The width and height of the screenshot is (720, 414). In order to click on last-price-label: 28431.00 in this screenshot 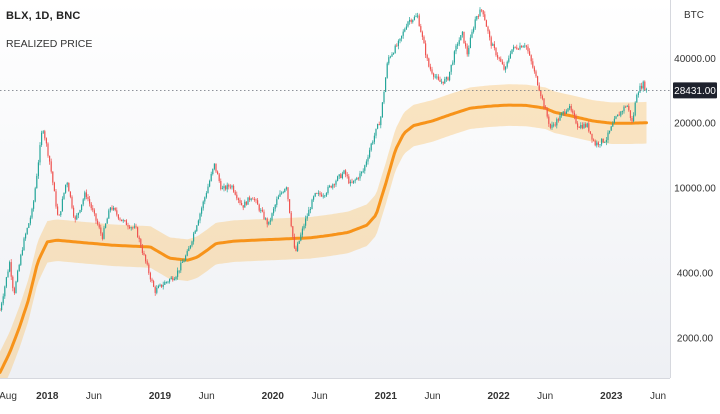, I will do `click(695, 91)`.